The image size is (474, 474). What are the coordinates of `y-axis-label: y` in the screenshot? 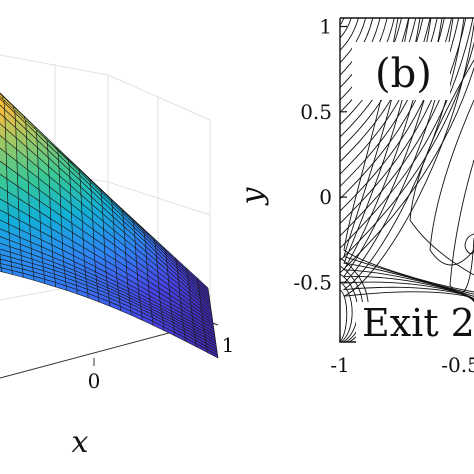 It's located at (252, 196).